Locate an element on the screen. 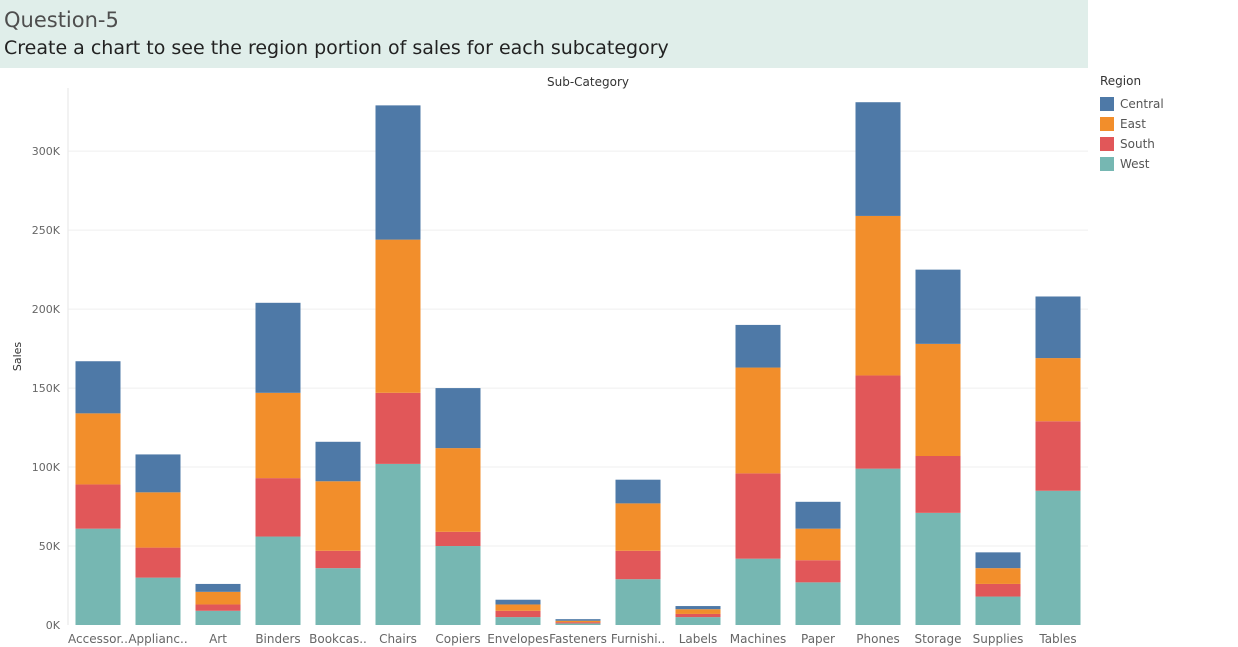 This screenshot has width=1238, height=647. bar-machines-south is located at coordinates (758, 516).